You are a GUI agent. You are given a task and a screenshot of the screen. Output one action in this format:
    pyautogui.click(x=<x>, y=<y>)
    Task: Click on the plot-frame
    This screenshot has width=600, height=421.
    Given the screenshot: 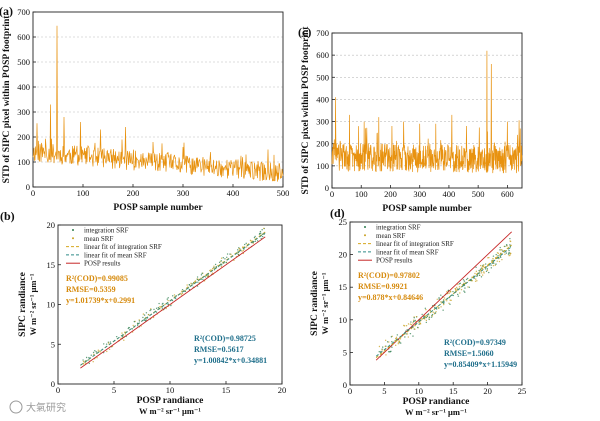 What is the action you would take?
    pyautogui.click(x=436, y=303)
    